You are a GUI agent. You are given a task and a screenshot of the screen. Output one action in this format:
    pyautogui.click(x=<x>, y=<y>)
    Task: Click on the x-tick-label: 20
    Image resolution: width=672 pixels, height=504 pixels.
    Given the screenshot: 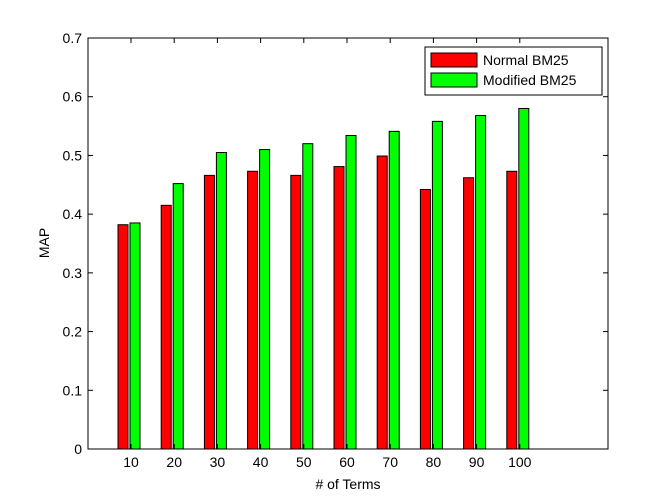 What is the action you would take?
    pyautogui.click(x=174, y=462)
    